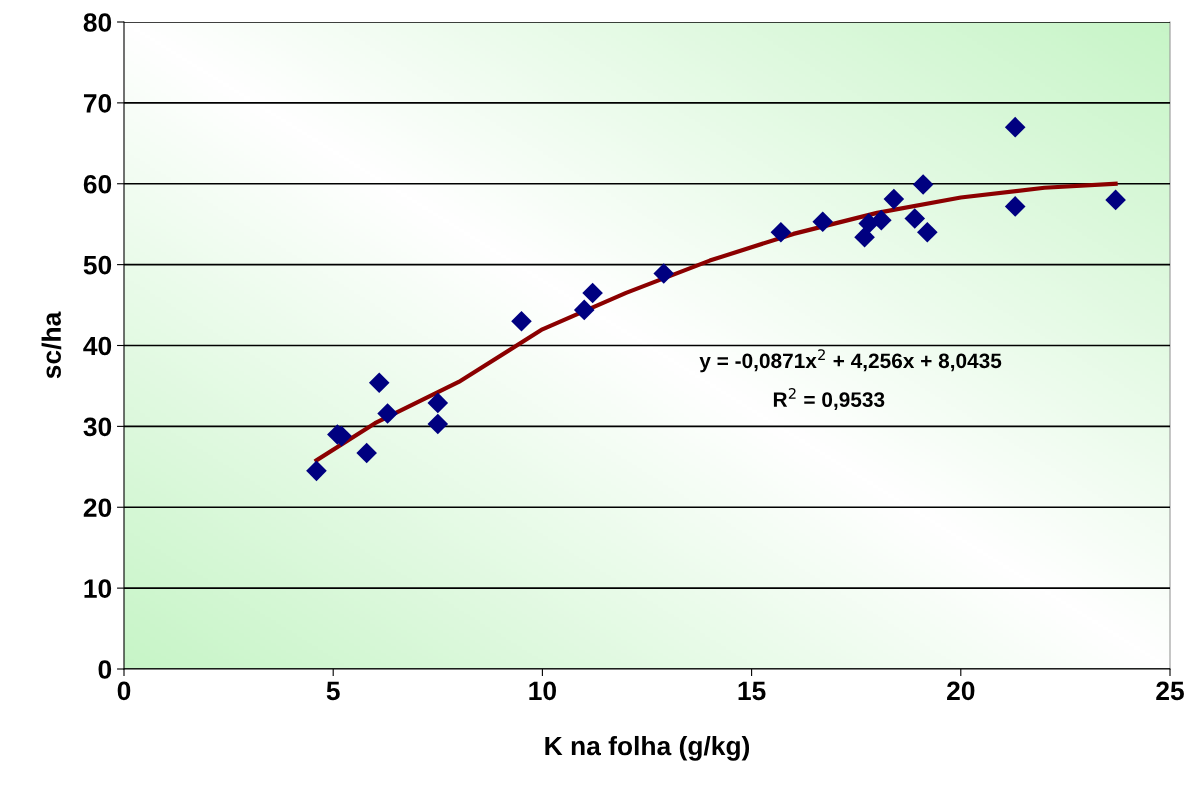  I want to click on y-axis-title: sc/ha, so click(51, 345).